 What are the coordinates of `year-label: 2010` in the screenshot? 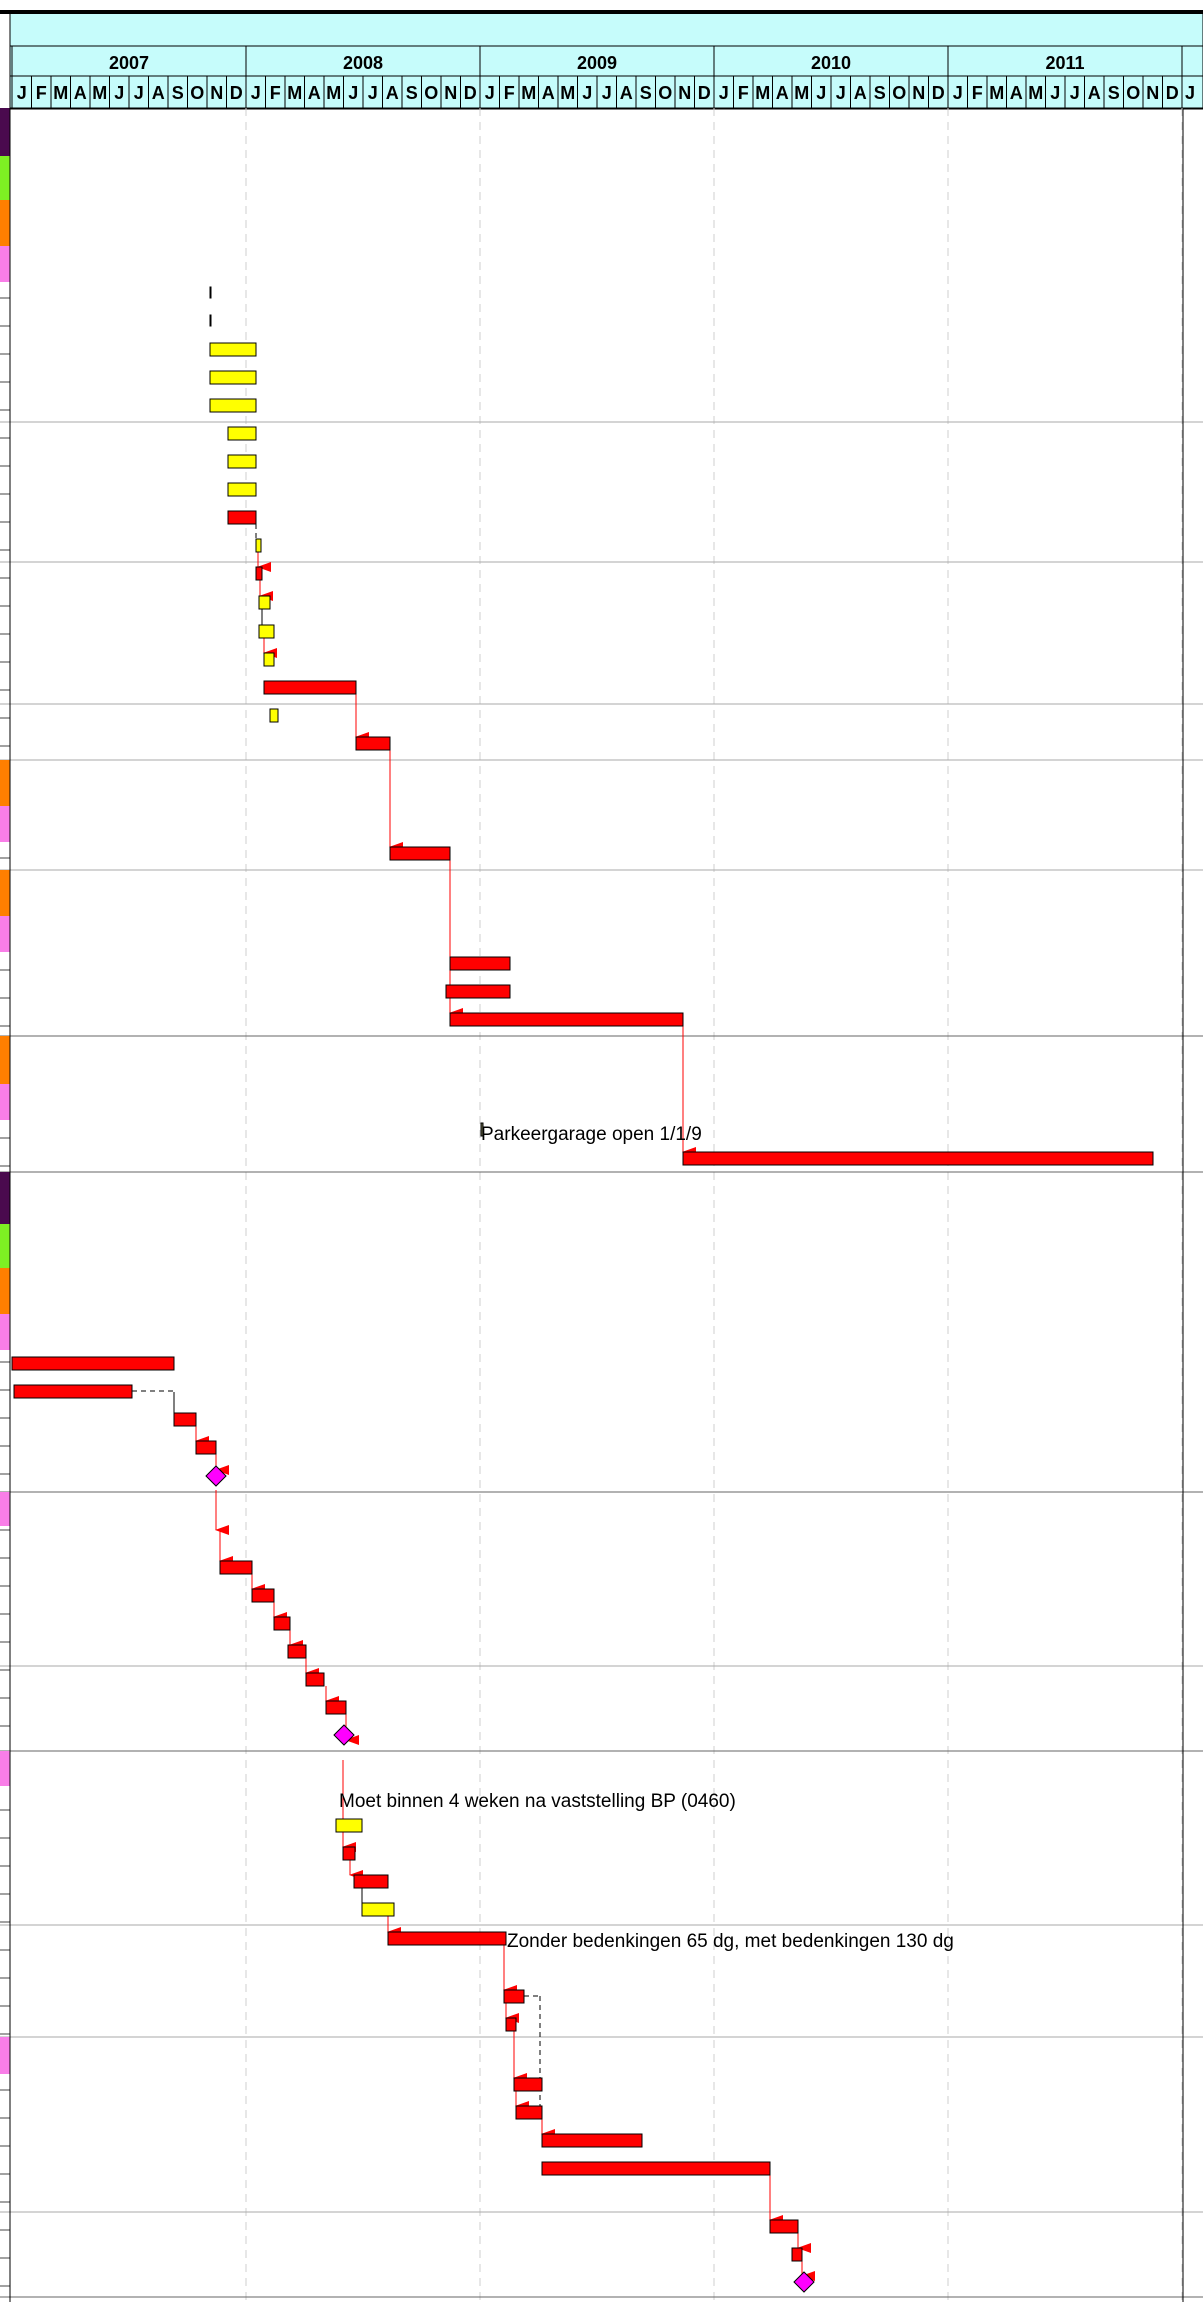 It's located at (831, 63).